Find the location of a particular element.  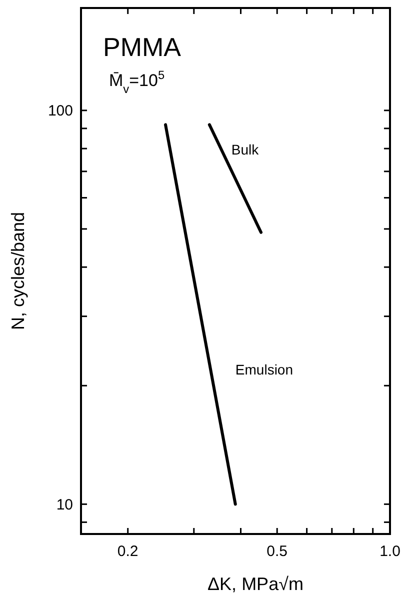

y-axis-title: N, cycles/band is located at coordinates (18, 271).